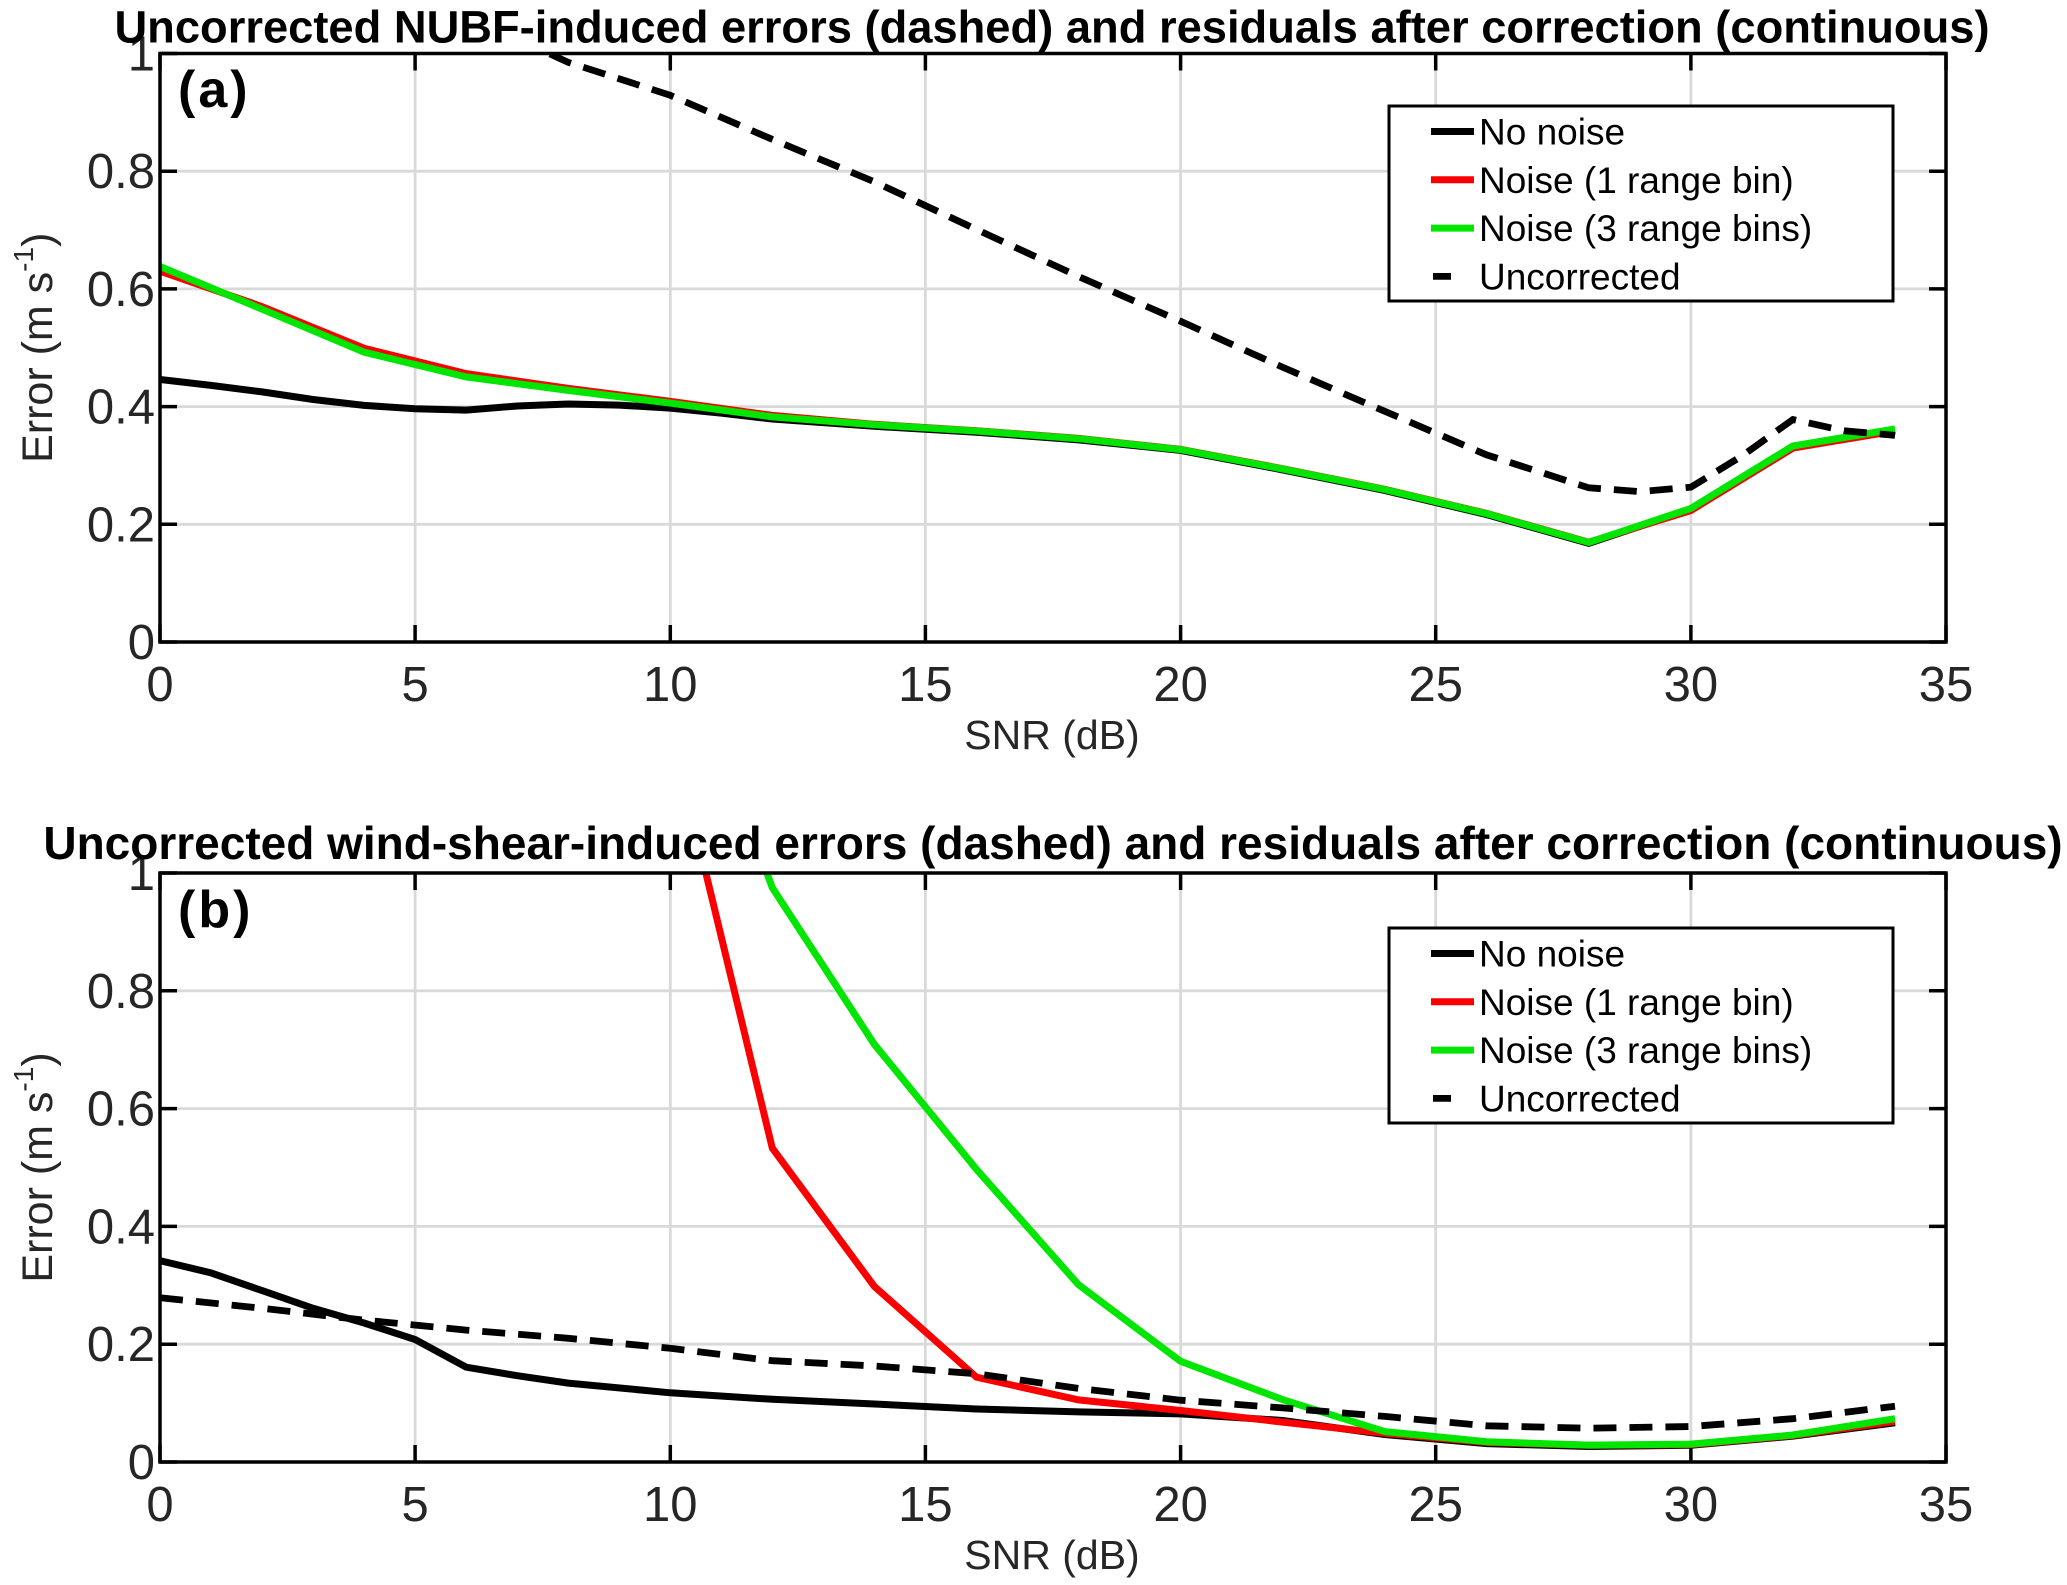 The height and width of the screenshot is (1585, 2067). Describe the element at coordinates (215, 910) in the screenshot. I see `svg-text: (b)` at that location.